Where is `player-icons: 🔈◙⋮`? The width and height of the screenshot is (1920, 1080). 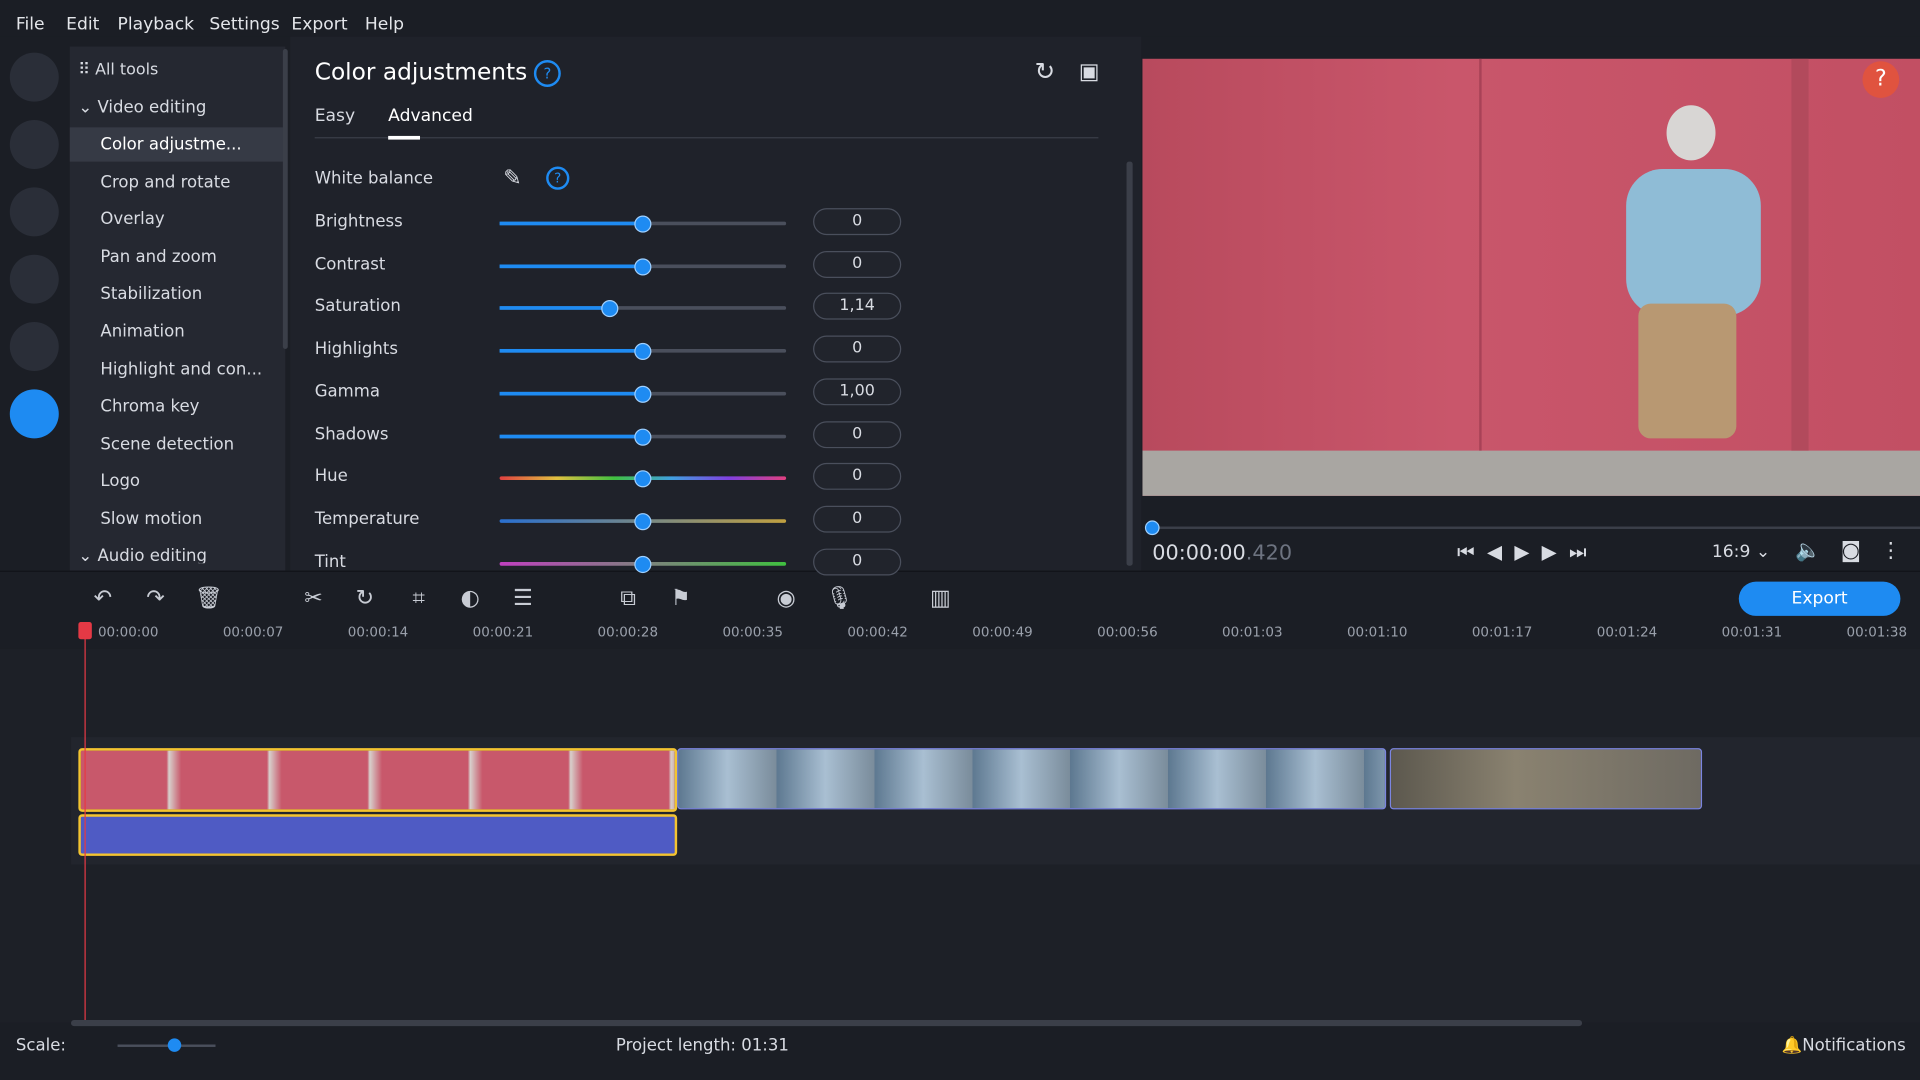 player-icons: 🔈◙⋮ is located at coordinates (1857, 551).